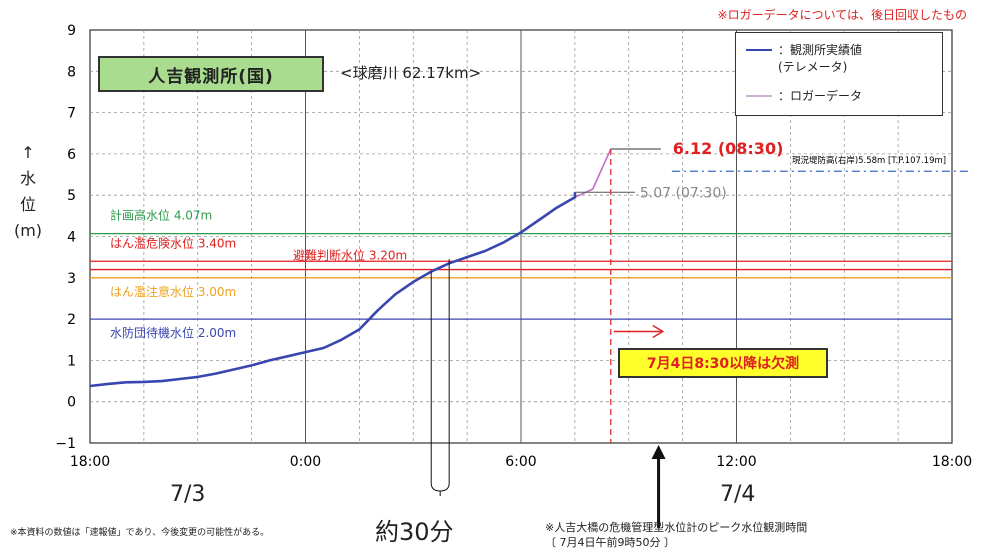 The image size is (987, 560). What do you see at coordinates (683, 193) in the screenshot?
I see `secondary-label: 5.07 (07:30)` at bounding box center [683, 193].